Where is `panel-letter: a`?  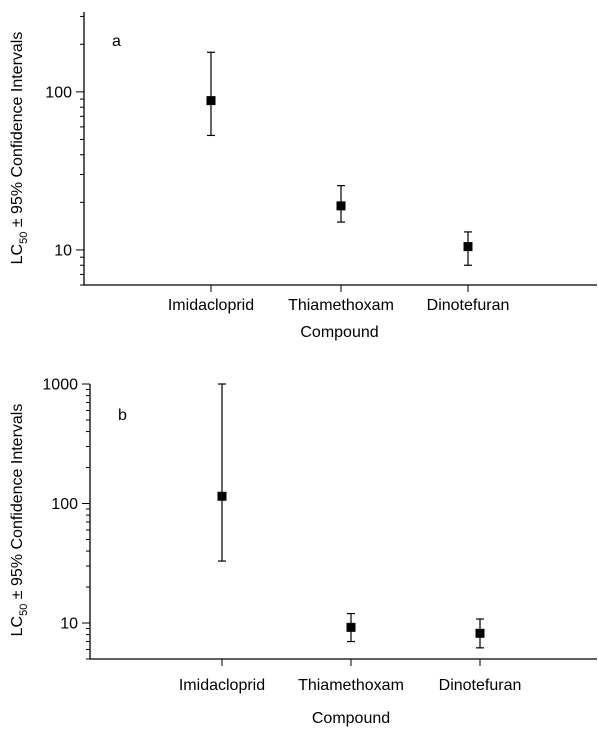 panel-letter: a is located at coordinates (116, 41).